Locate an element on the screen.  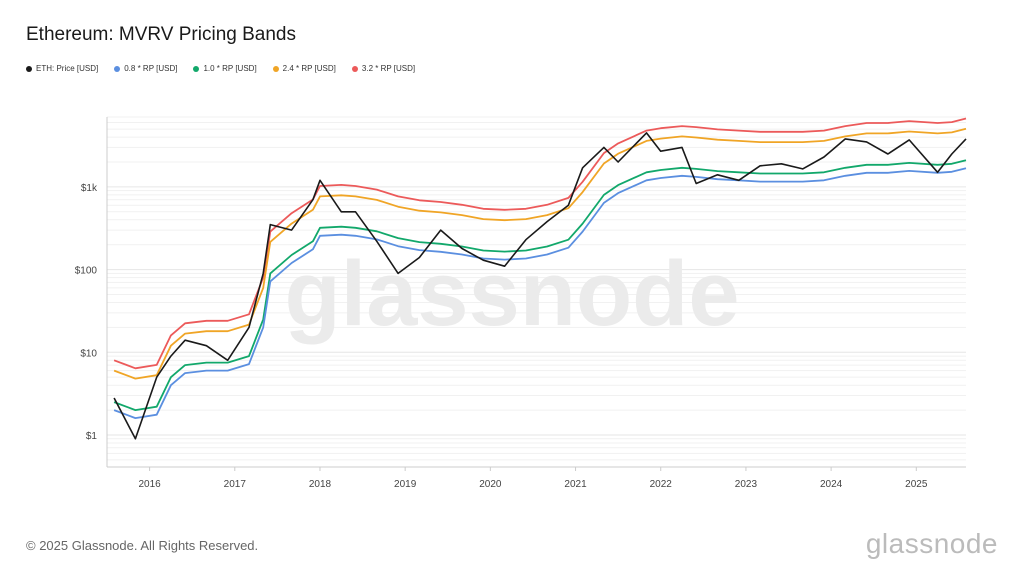
x-tick-label: 2020 is located at coordinates (490, 484).